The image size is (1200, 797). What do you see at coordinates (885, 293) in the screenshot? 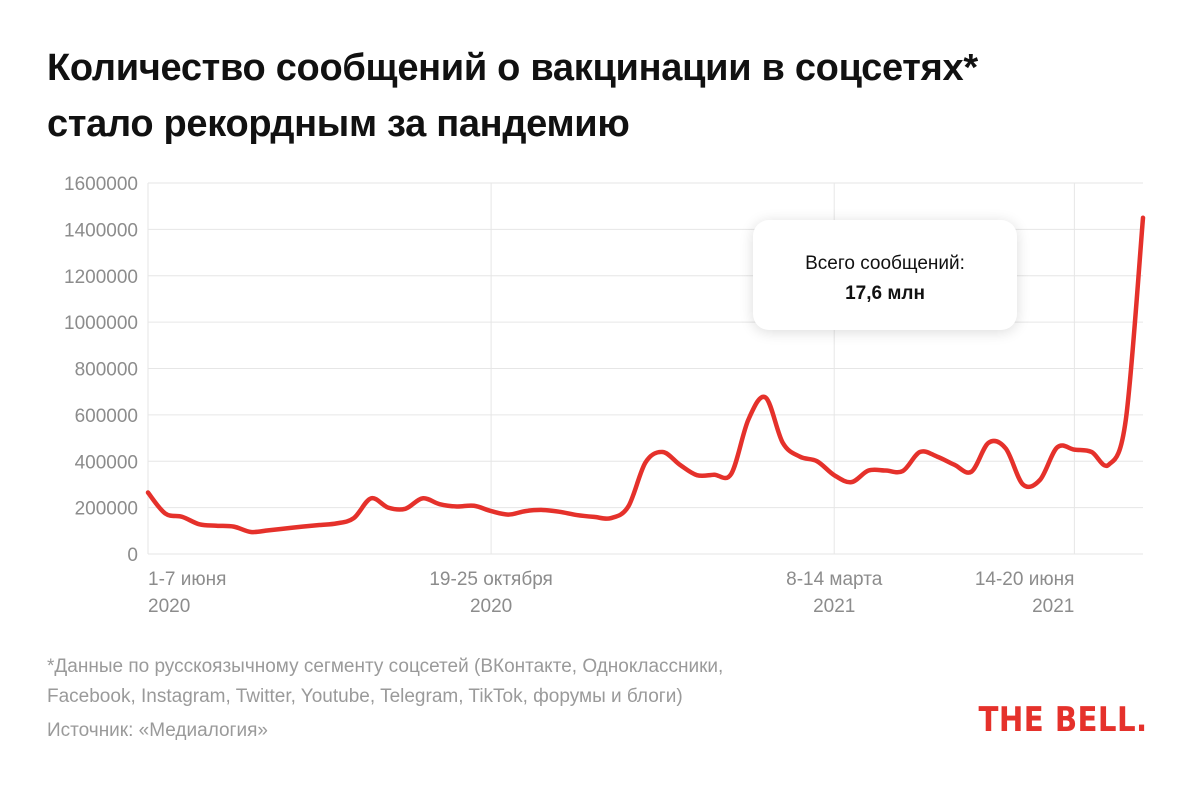
I see `callout-value: 17,6 млн` at bounding box center [885, 293].